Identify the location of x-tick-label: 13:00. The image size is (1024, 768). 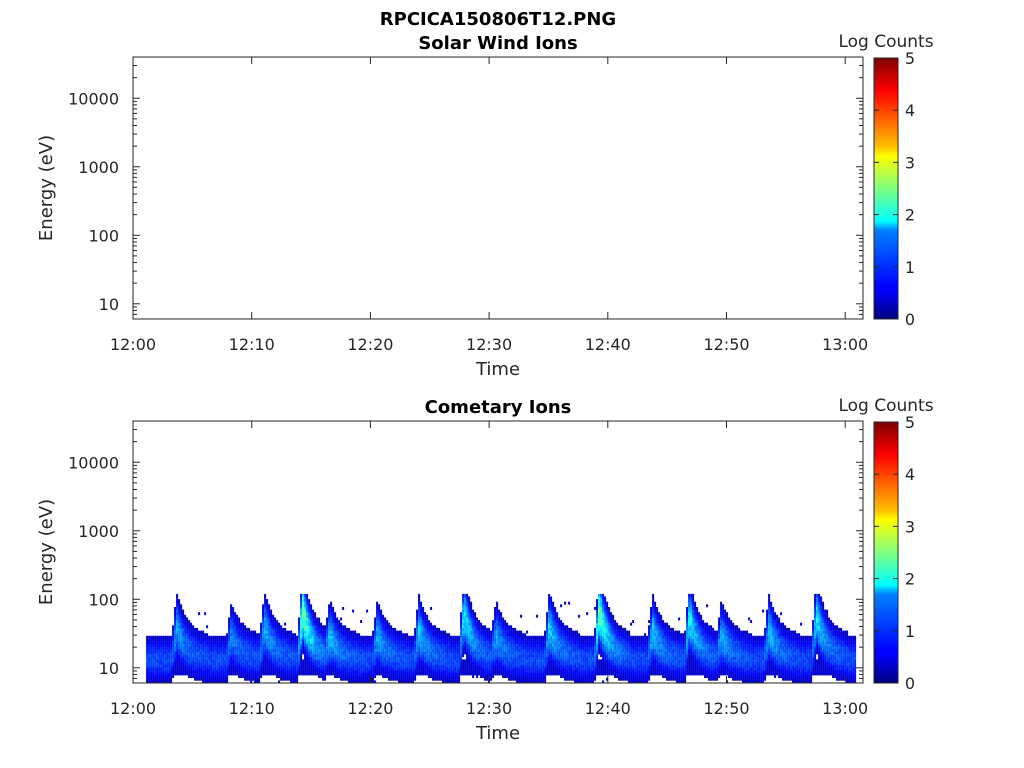
(845, 344).